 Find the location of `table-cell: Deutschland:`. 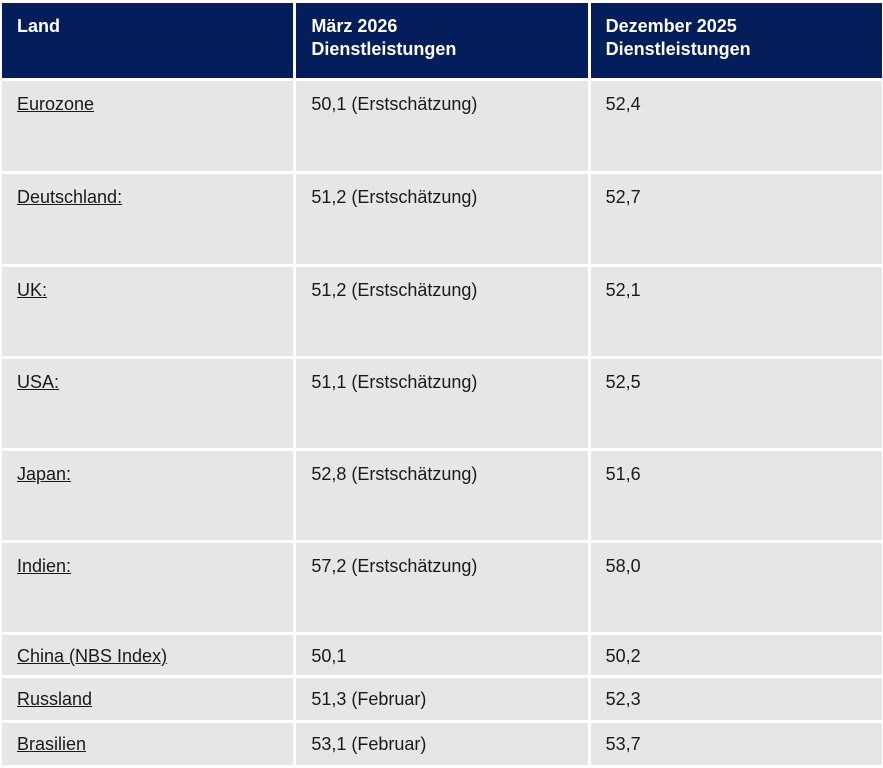

table-cell: Deutschland: is located at coordinates (148, 219).